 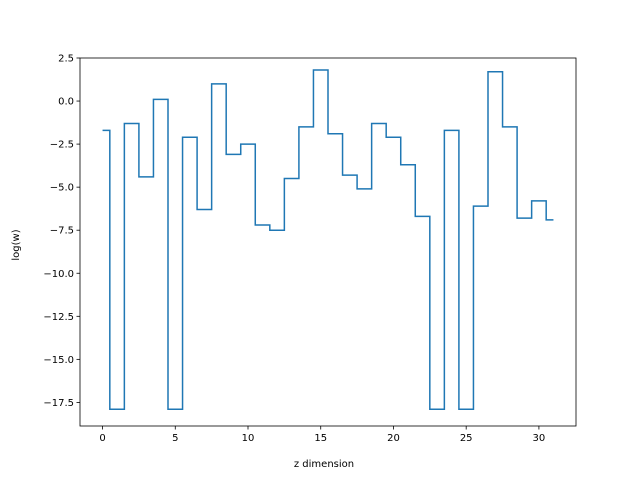 What do you see at coordinates (66, 59) in the screenshot?
I see `y-tick-label: 2.5` at bounding box center [66, 59].